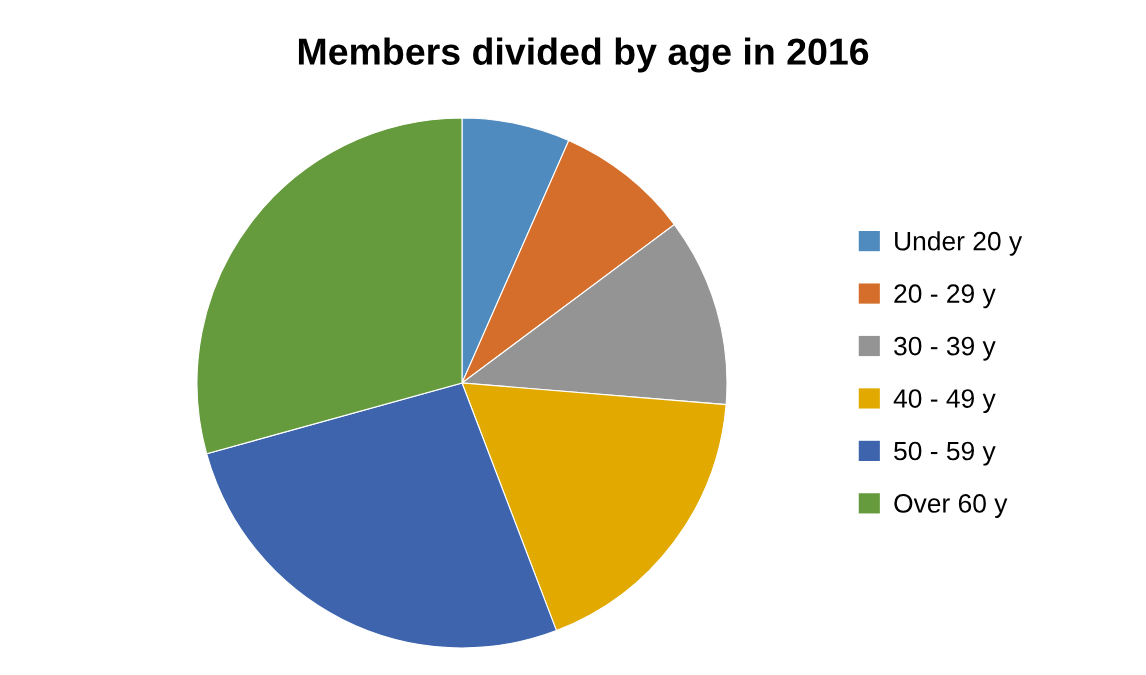 This screenshot has width=1146, height=675. I want to click on legend-label: 20 - 29 y, so click(945, 296).